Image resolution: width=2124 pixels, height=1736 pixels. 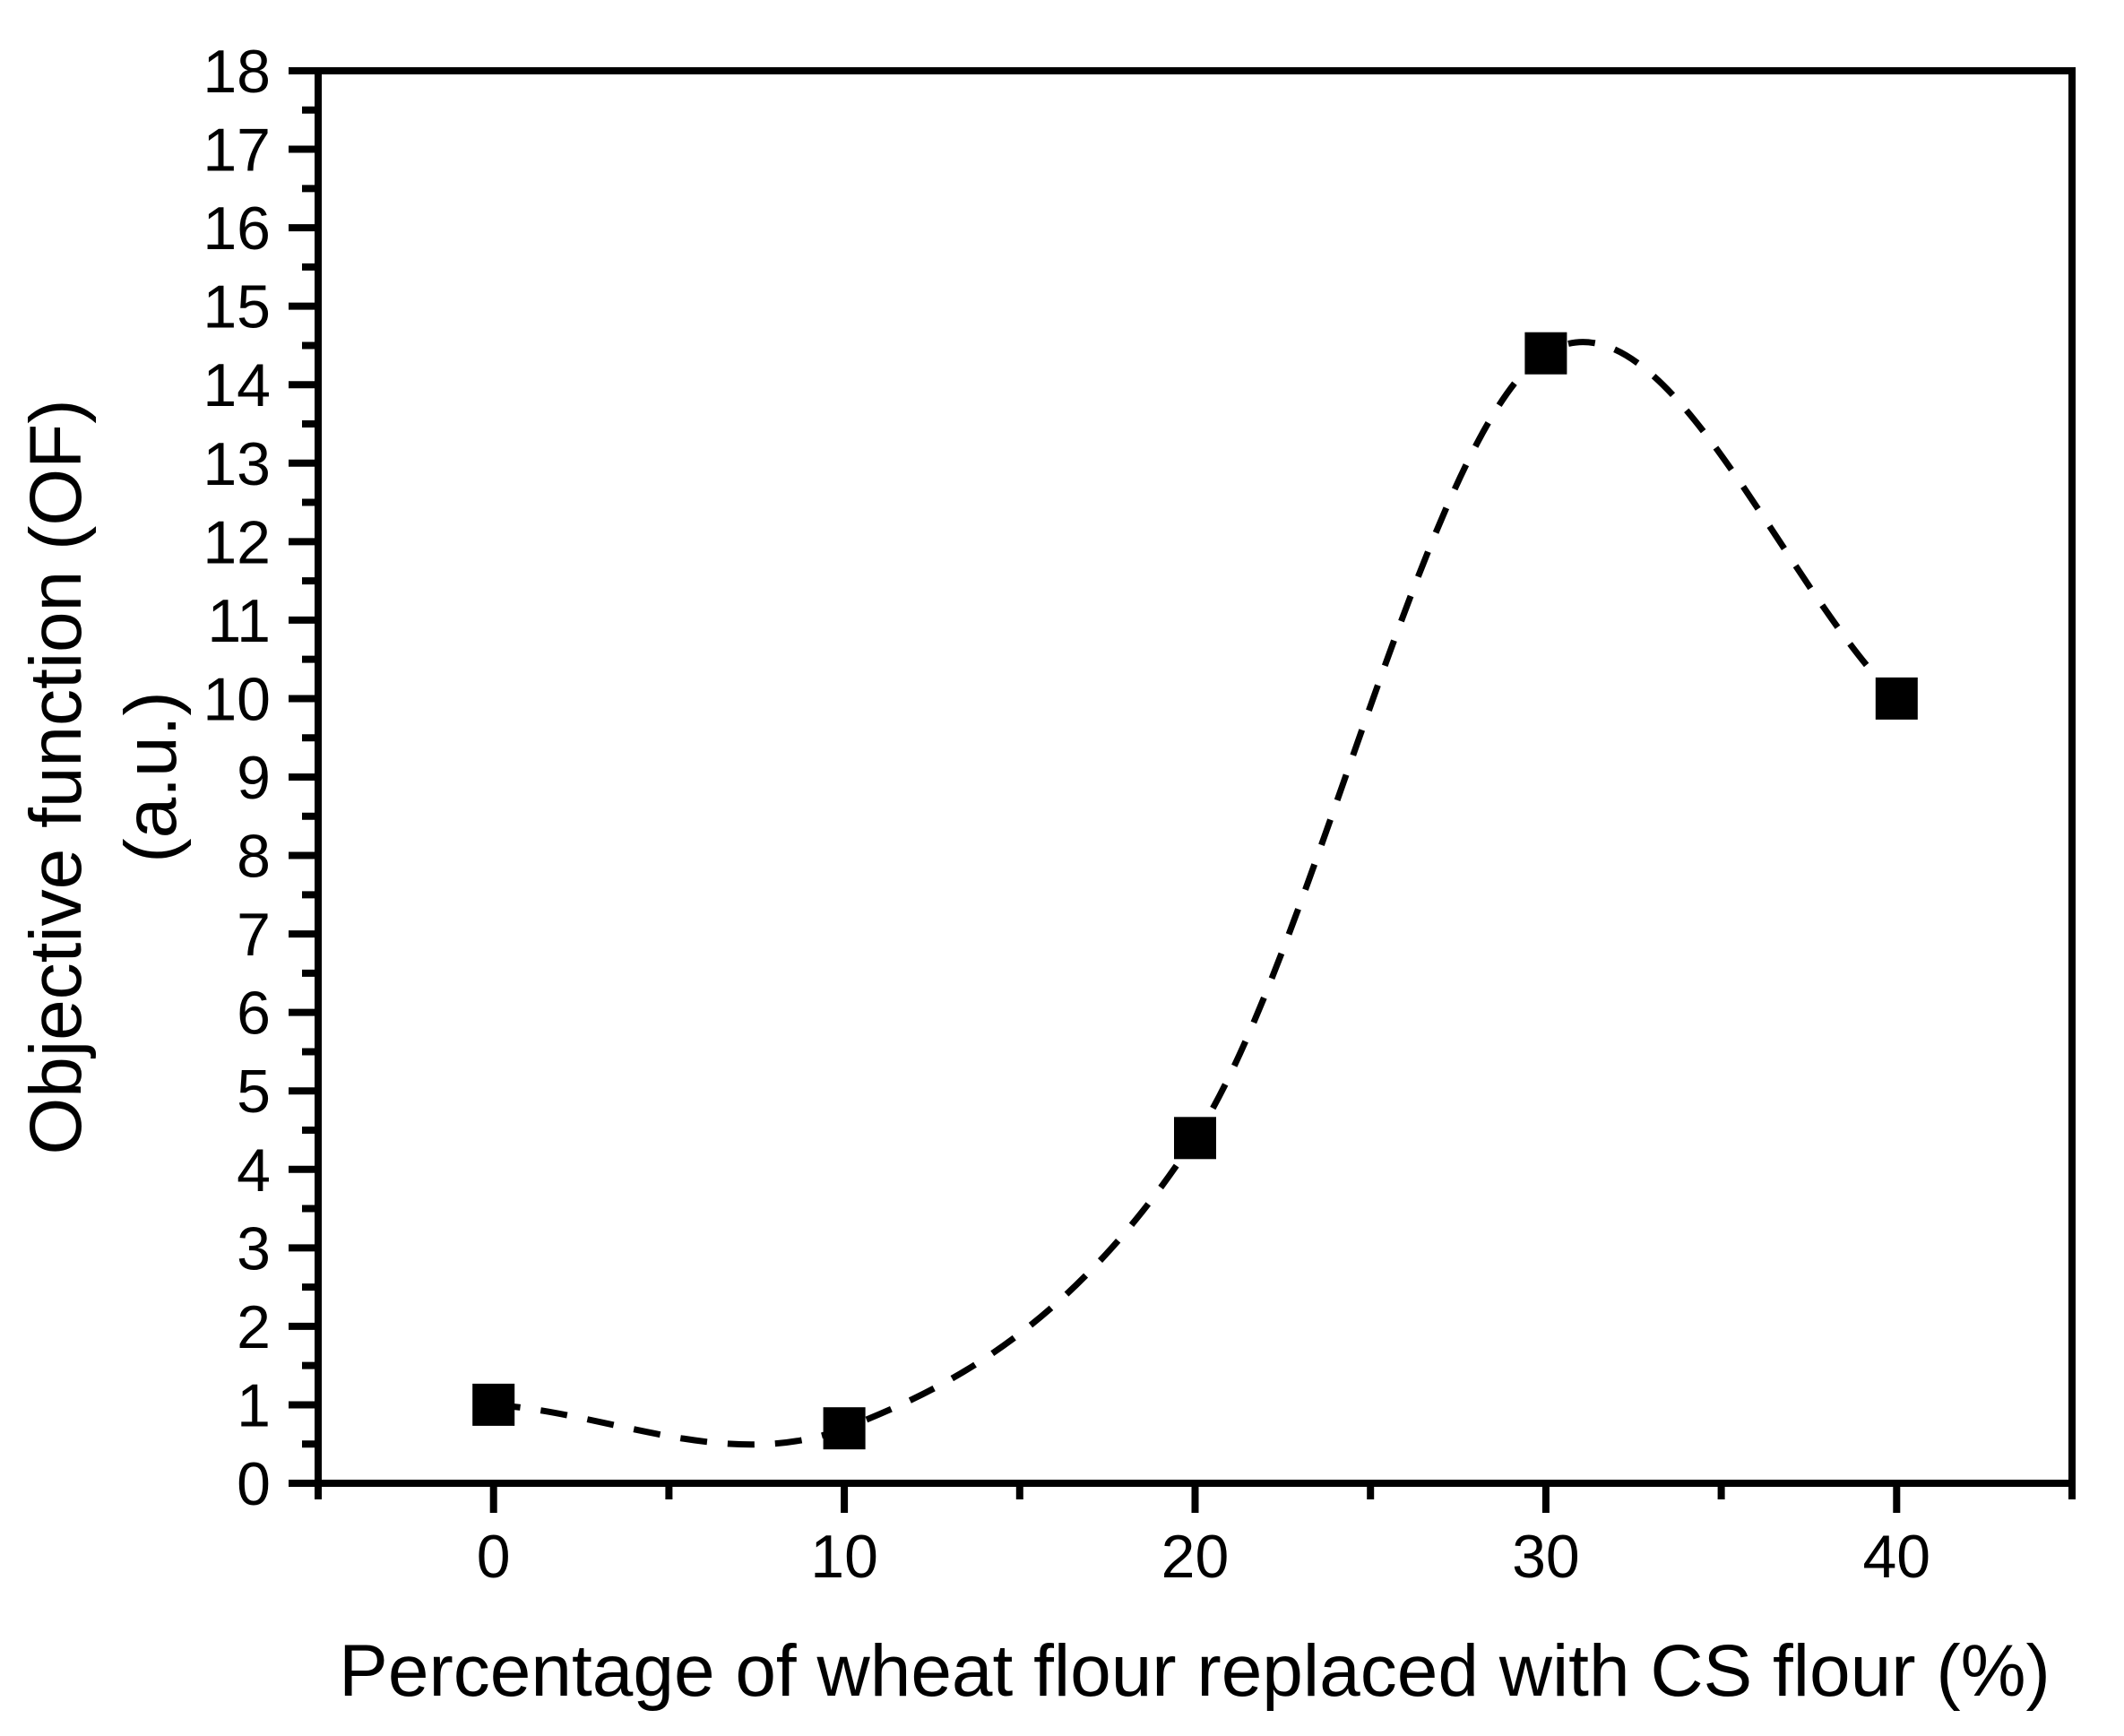 What do you see at coordinates (844, 1557) in the screenshot?
I see `x-tick-label: 10` at bounding box center [844, 1557].